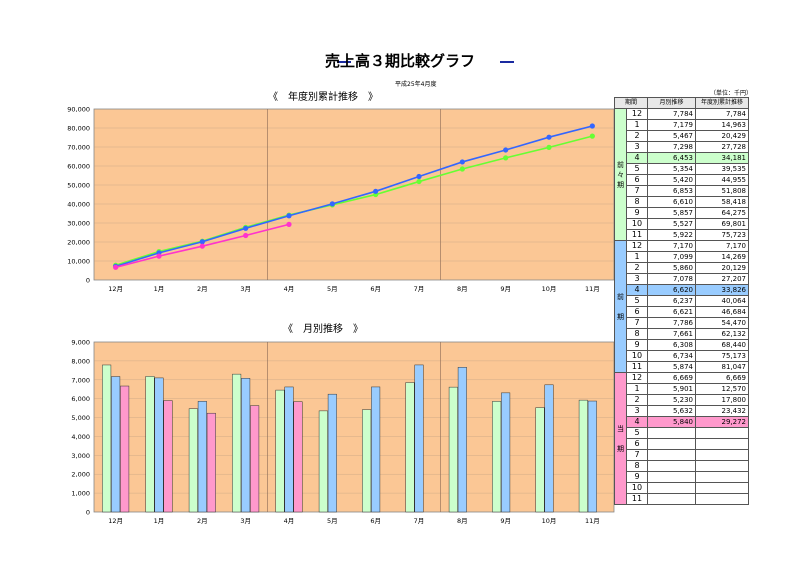  What do you see at coordinates (671, 257) in the screenshot?
I see `monthly-value-cell: 7,099` at bounding box center [671, 257].